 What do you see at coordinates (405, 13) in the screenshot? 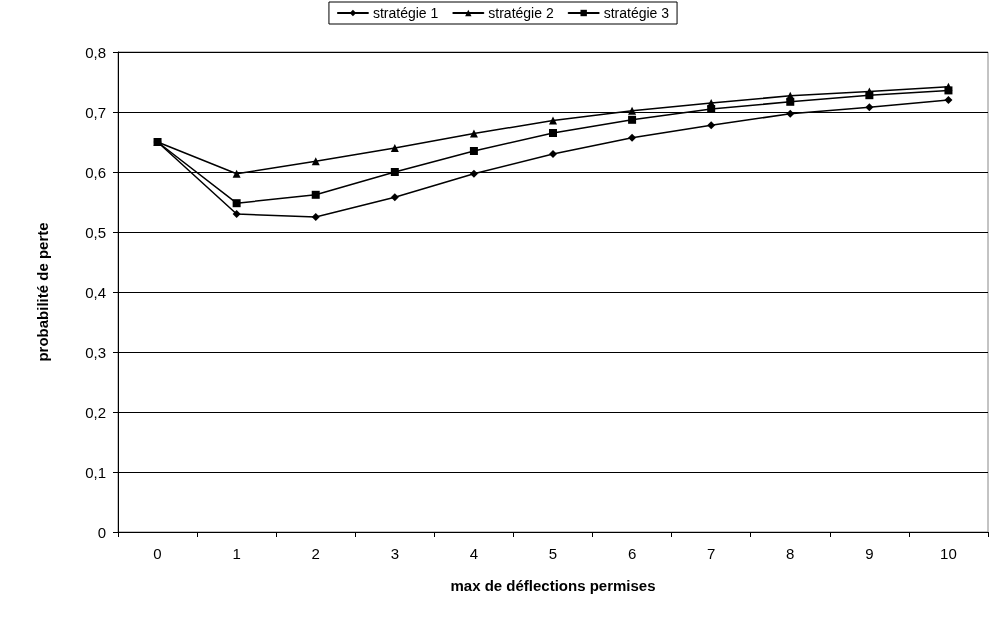
I see `legend-label: stratégie 1` at bounding box center [405, 13].